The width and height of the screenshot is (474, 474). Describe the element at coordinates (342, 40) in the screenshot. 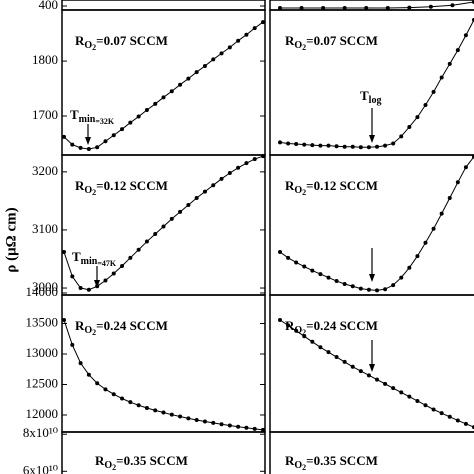

I see `panel-label-part: =0.07 SCCM` at that location.